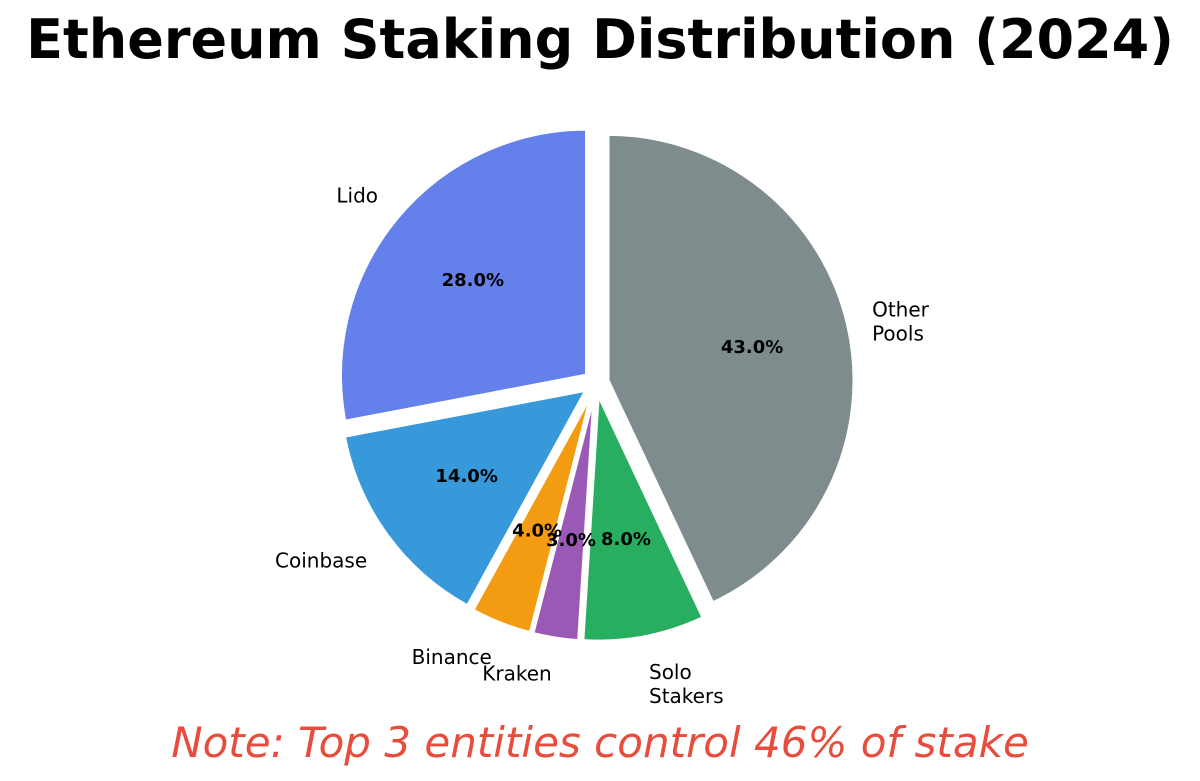  Describe the element at coordinates (465, 498) in the screenshot. I see `pie-slice-coinbase` at that location.